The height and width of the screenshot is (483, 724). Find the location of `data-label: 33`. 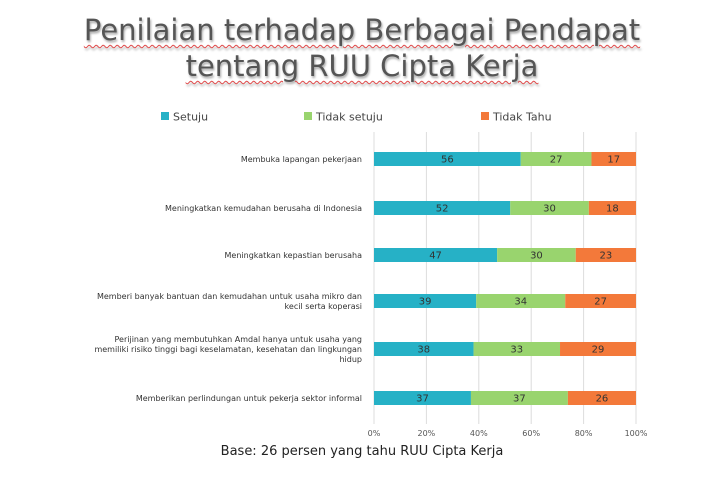

data-label: 33 is located at coordinates (516, 350).